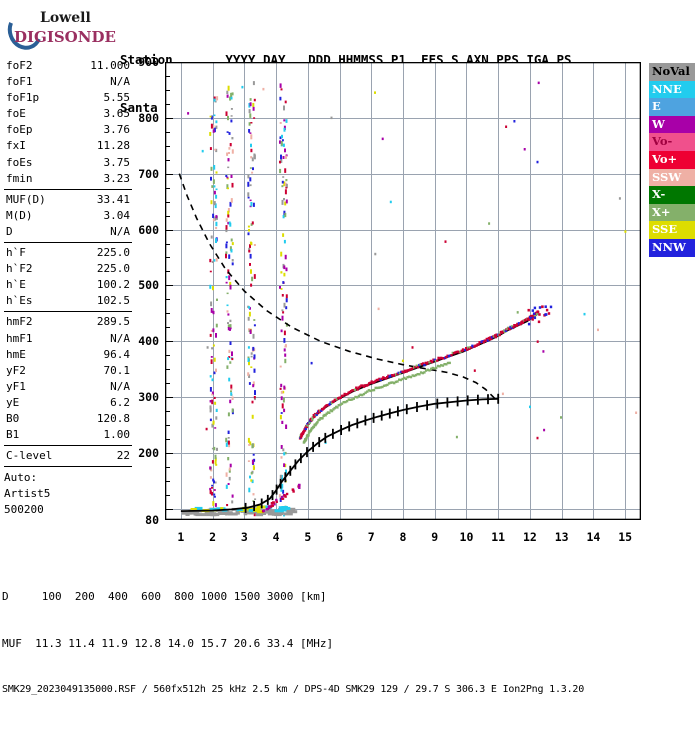  Describe the element at coordinates (19, 82) in the screenshot. I see `param-key: foF1` at that location.